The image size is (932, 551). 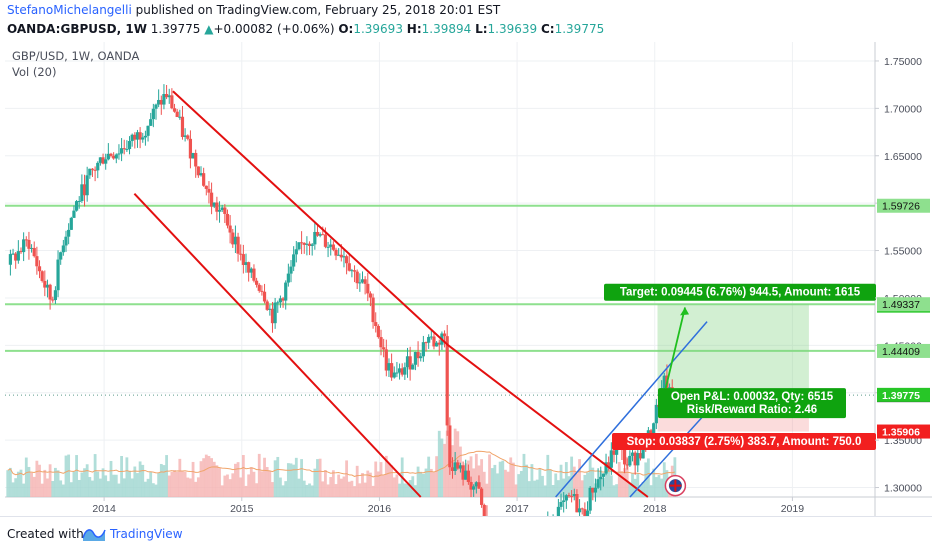 I want to click on footer: Created with TradingView, so click(x=466, y=533).